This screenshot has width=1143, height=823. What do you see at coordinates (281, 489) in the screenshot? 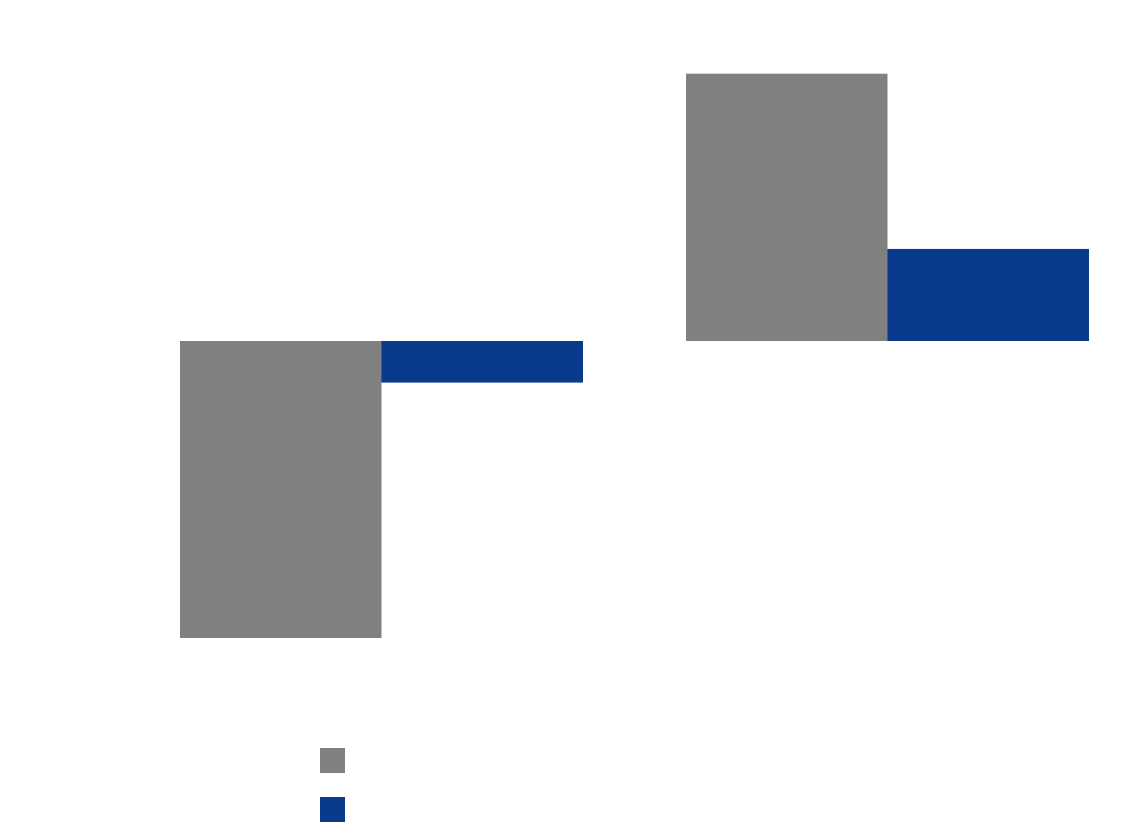
I see `bar-series1-group1` at bounding box center [281, 489].